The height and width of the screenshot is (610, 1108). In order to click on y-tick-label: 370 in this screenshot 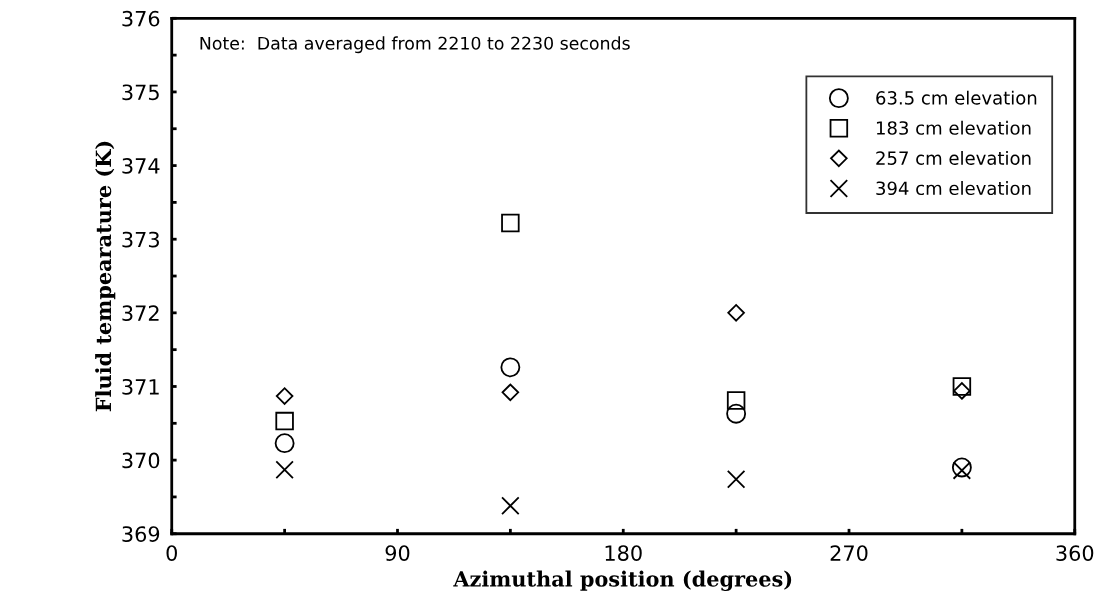, I will do `click(141, 460)`.